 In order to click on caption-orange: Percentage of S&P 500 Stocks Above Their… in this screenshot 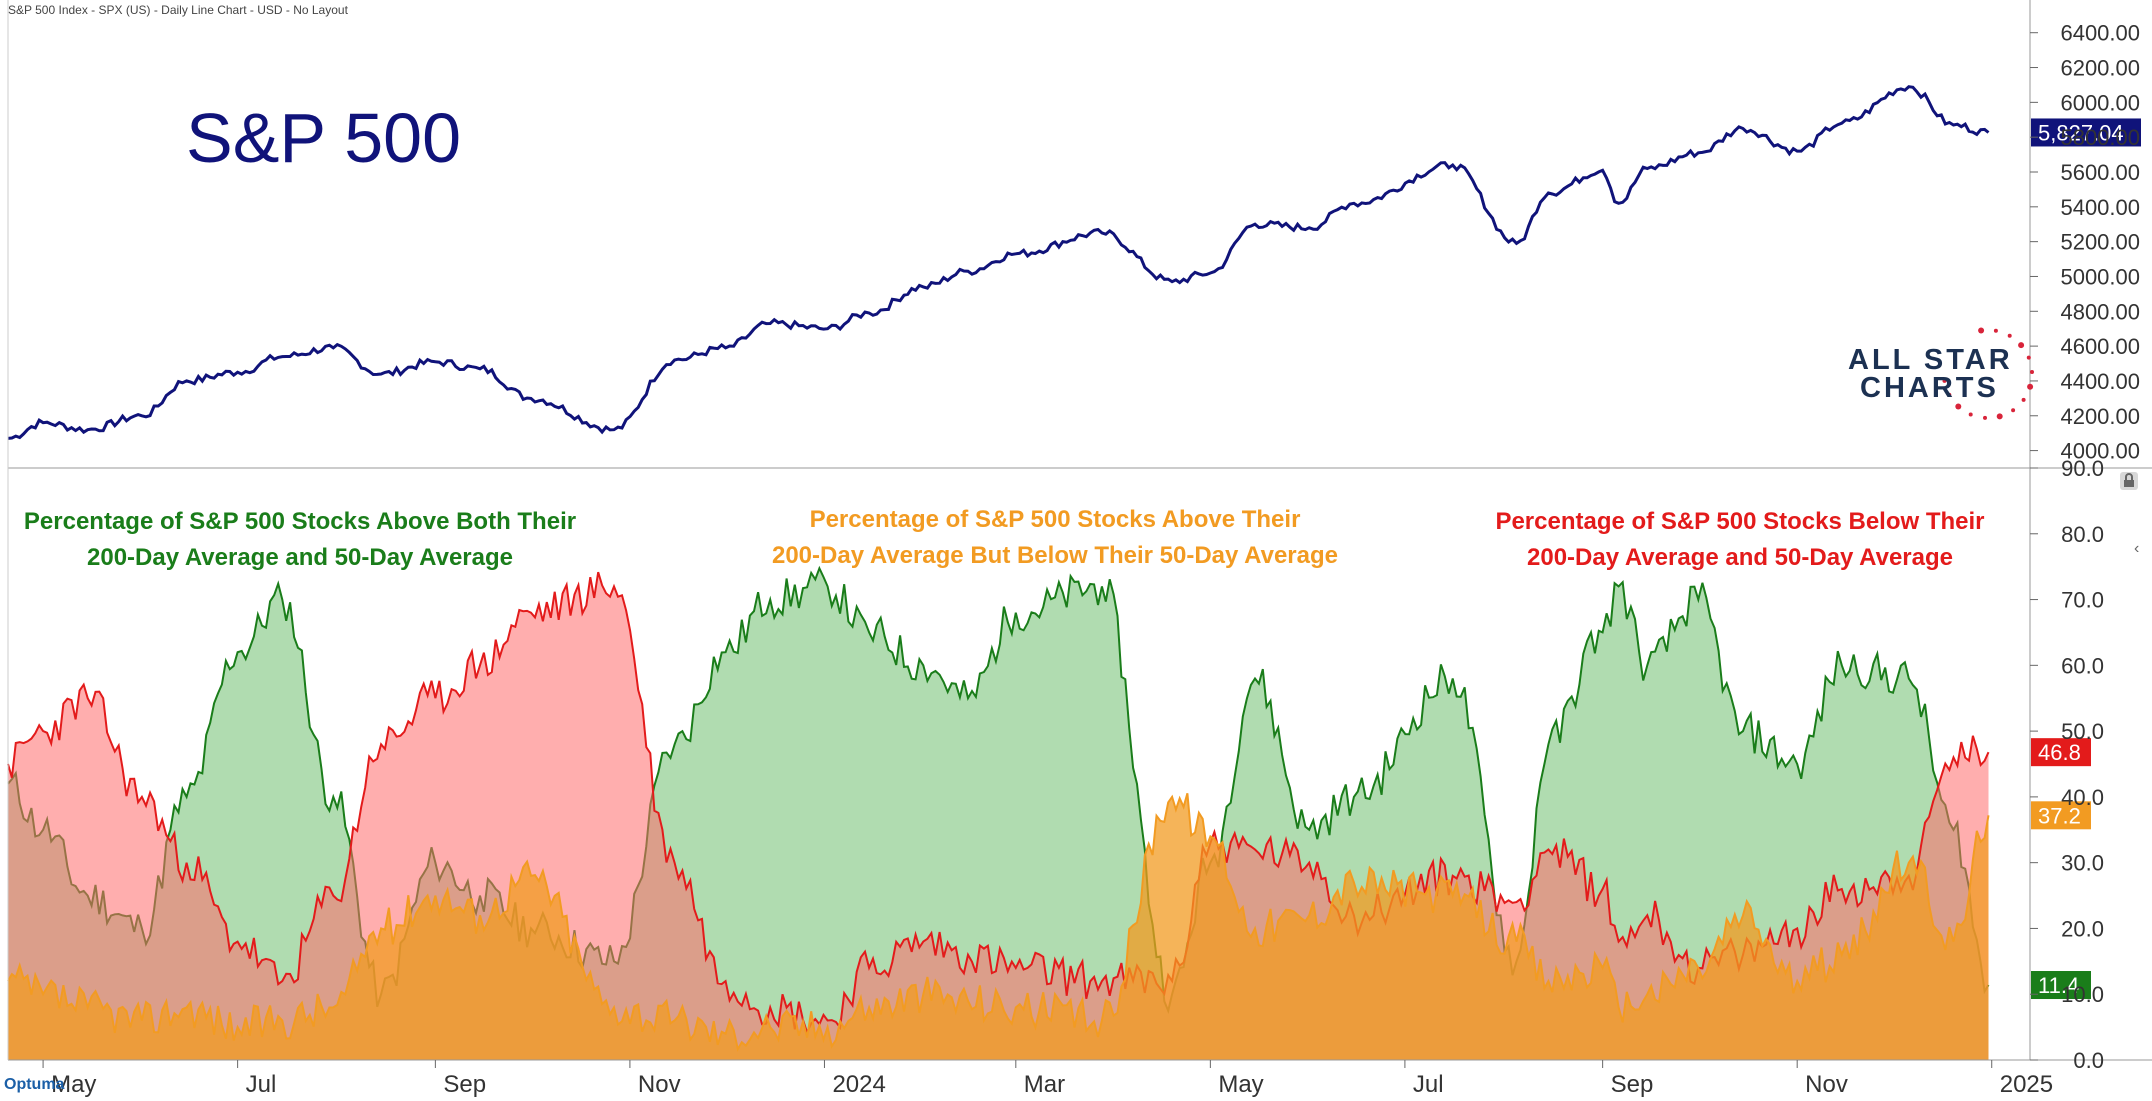, I will do `click(1055, 538)`.